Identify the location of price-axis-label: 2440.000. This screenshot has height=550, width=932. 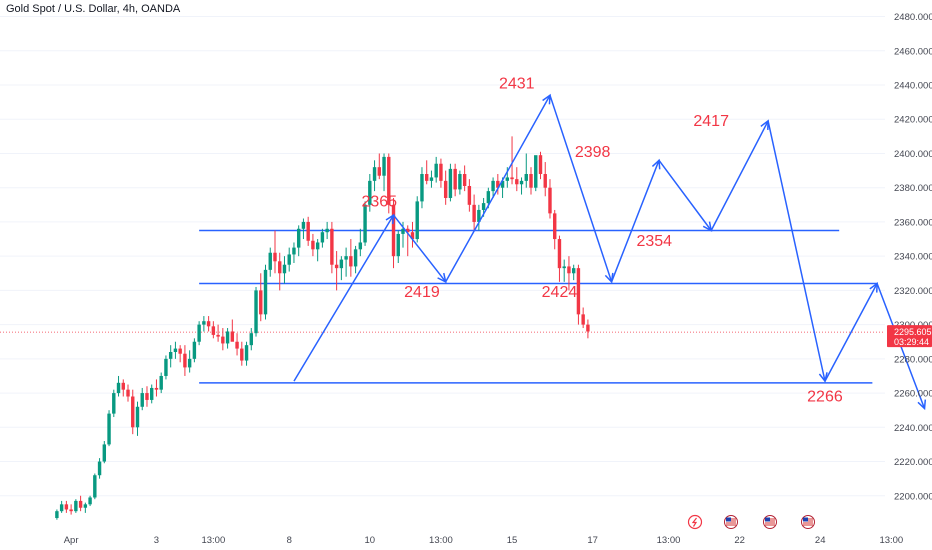
(913, 86).